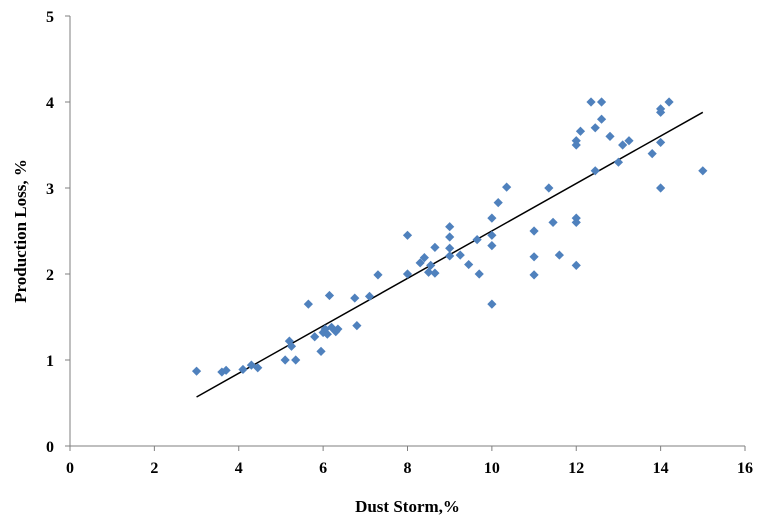 The height and width of the screenshot is (520, 760). What do you see at coordinates (20, 231) in the screenshot?
I see `y-axis-title: Production Loss, %` at bounding box center [20, 231].